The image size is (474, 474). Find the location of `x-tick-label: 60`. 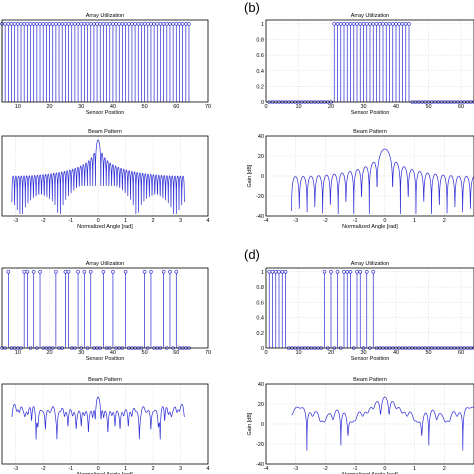

x-tick-label: 60 is located at coordinates (461, 107).